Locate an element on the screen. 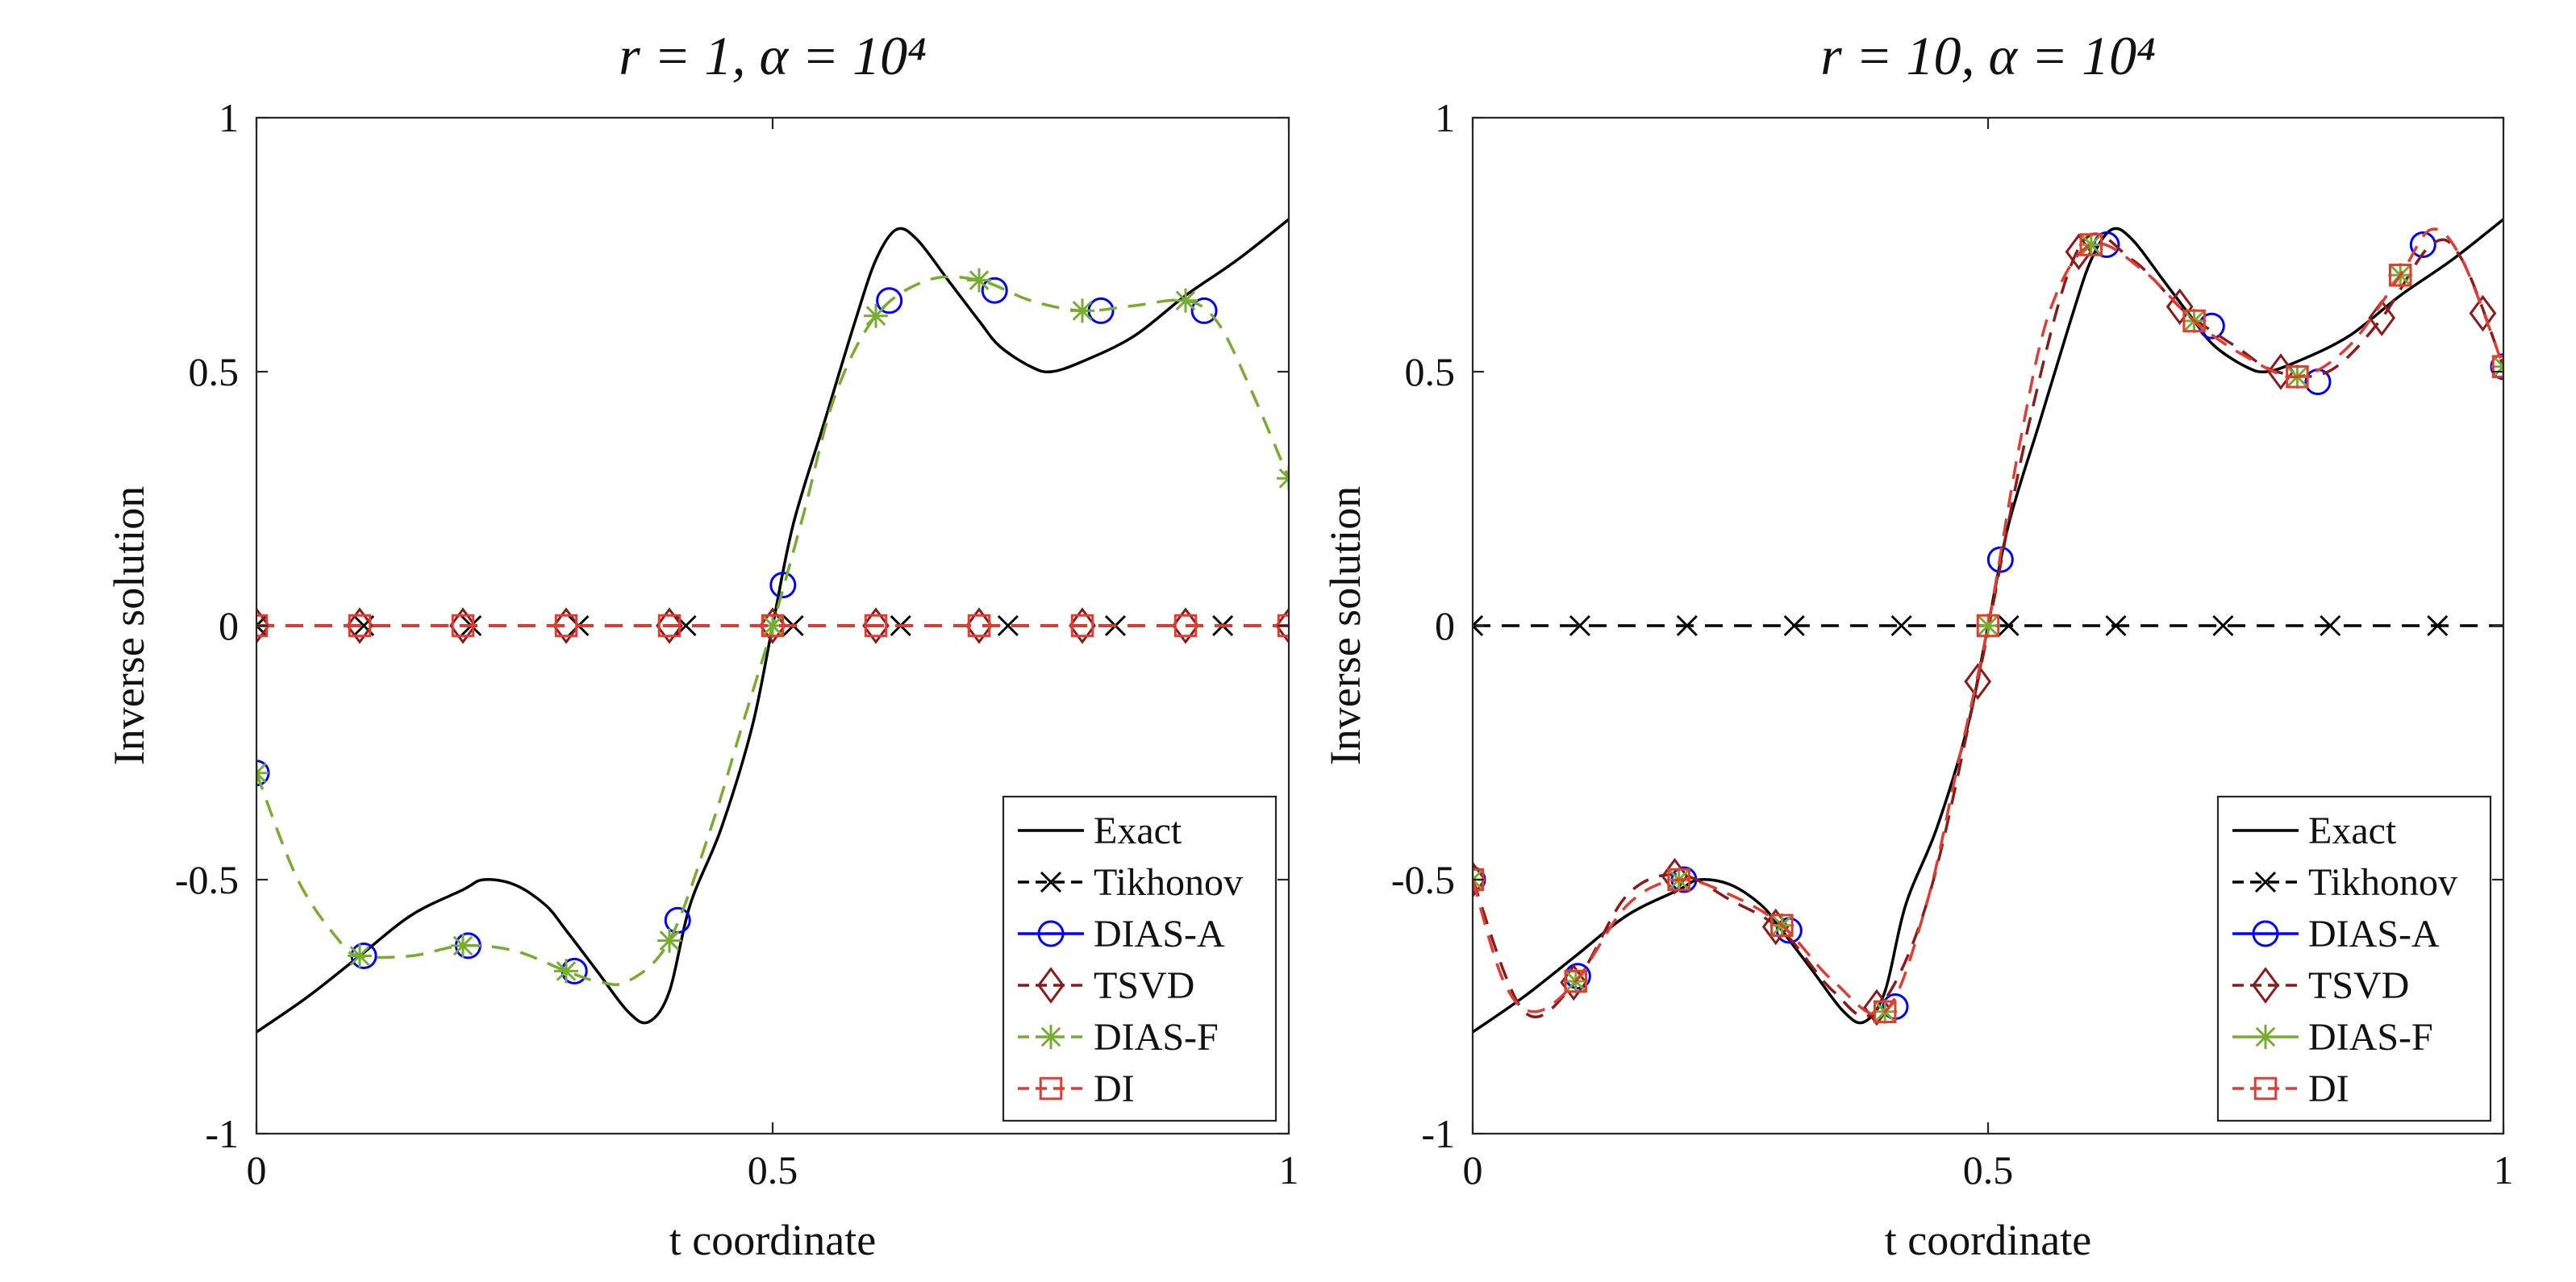 This screenshot has width=2576, height=1282. panel-1-ytick-label: 1 is located at coordinates (229, 117).